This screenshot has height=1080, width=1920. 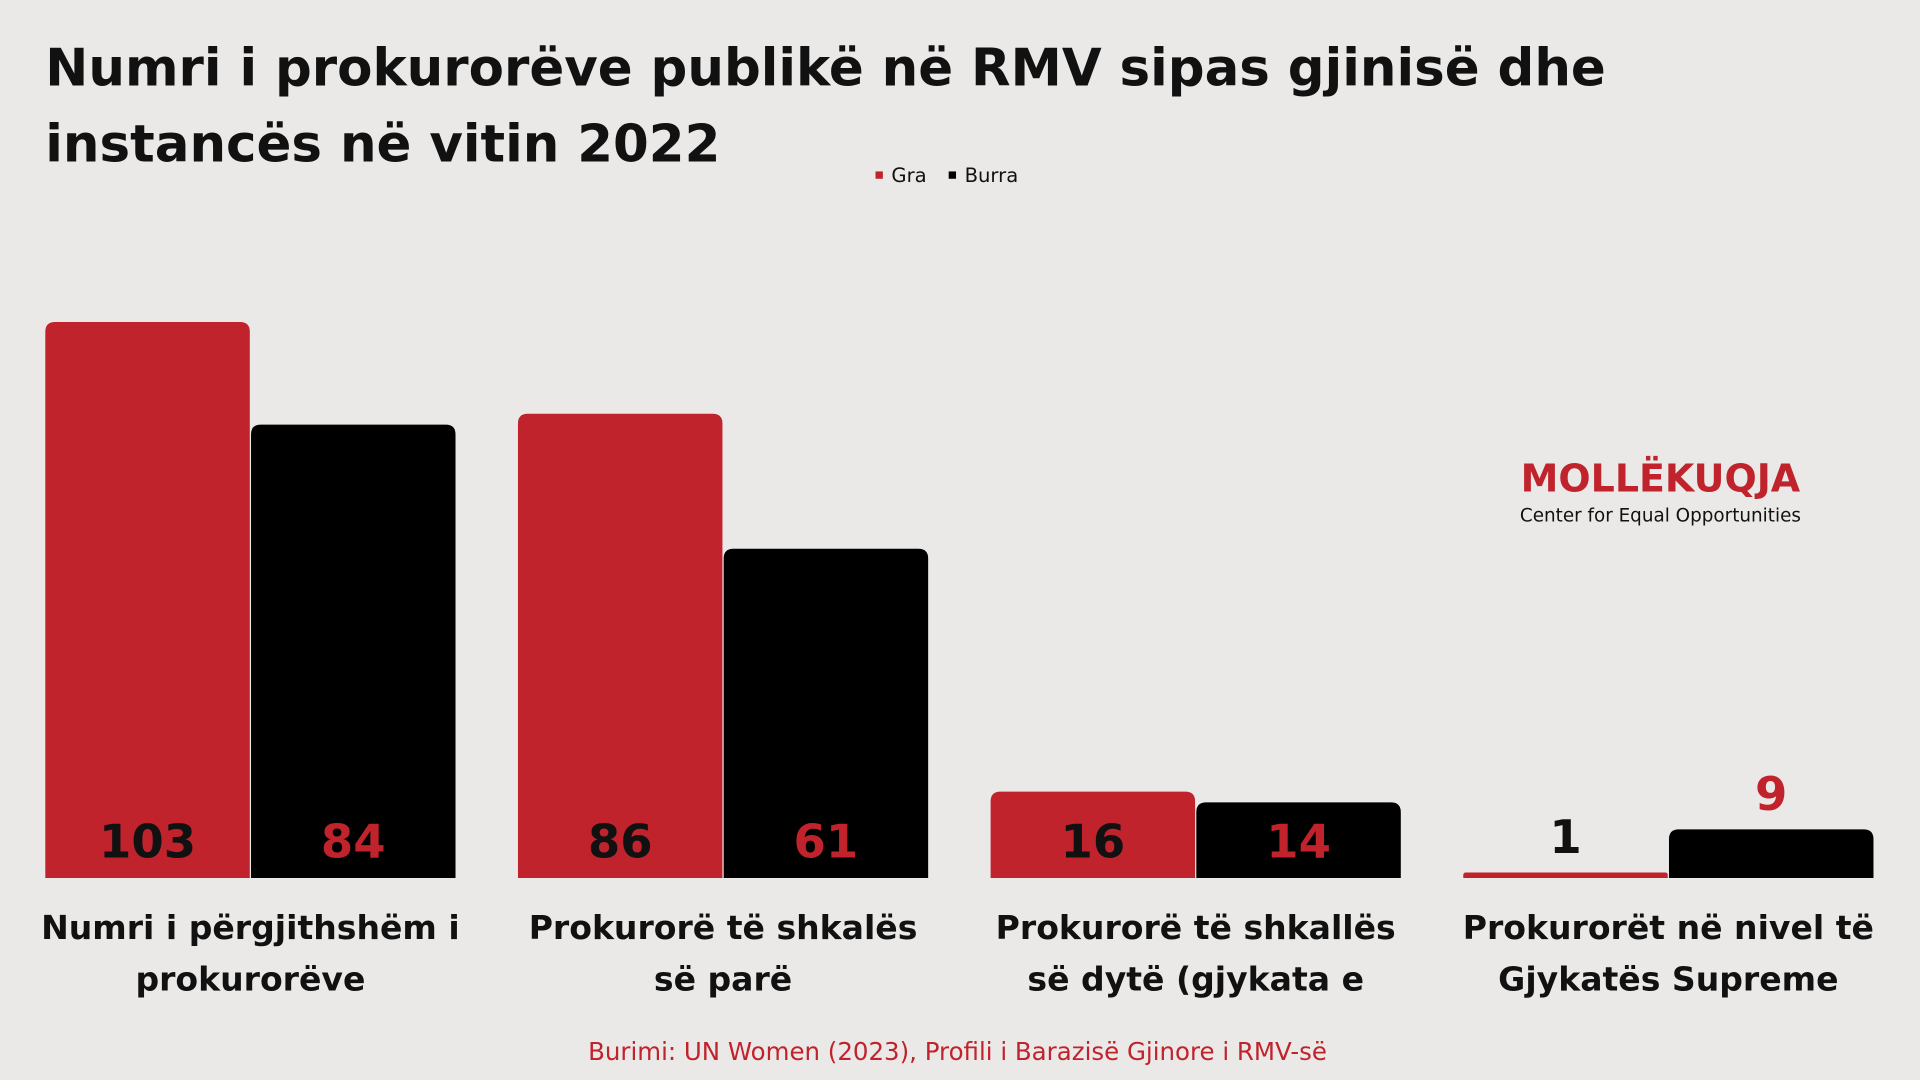 What do you see at coordinates (1771, 794) in the screenshot?
I see `value-label: 9` at bounding box center [1771, 794].